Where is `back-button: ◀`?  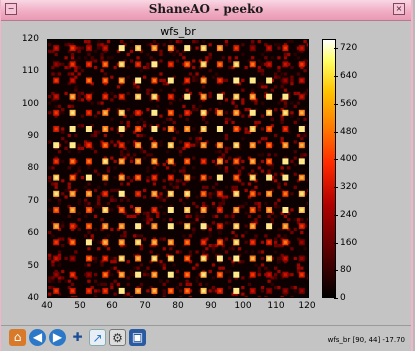 back-button: ◀ is located at coordinates (37, 337).